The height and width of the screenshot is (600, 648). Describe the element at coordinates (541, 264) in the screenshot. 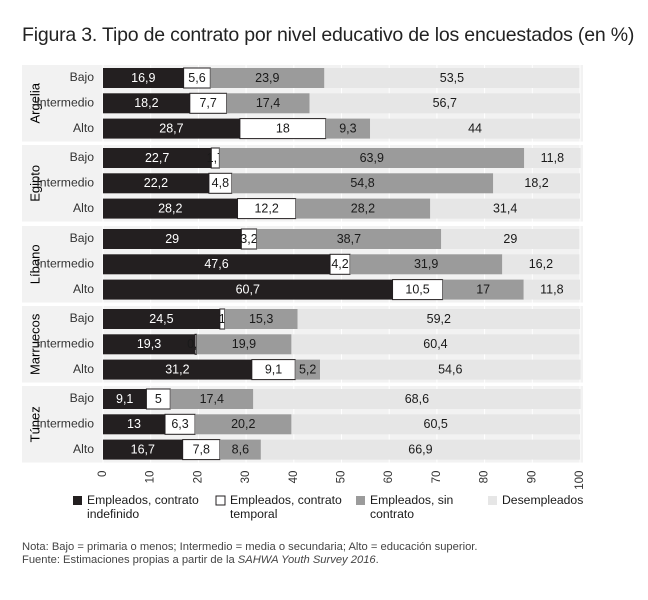

I see `data-label: 16,2` at that location.